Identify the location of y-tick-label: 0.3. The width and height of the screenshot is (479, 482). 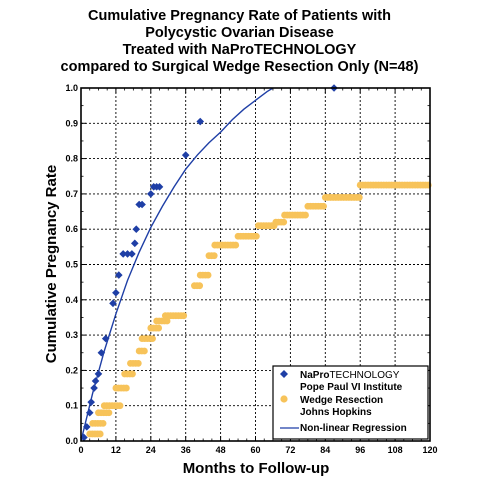
(71, 335).